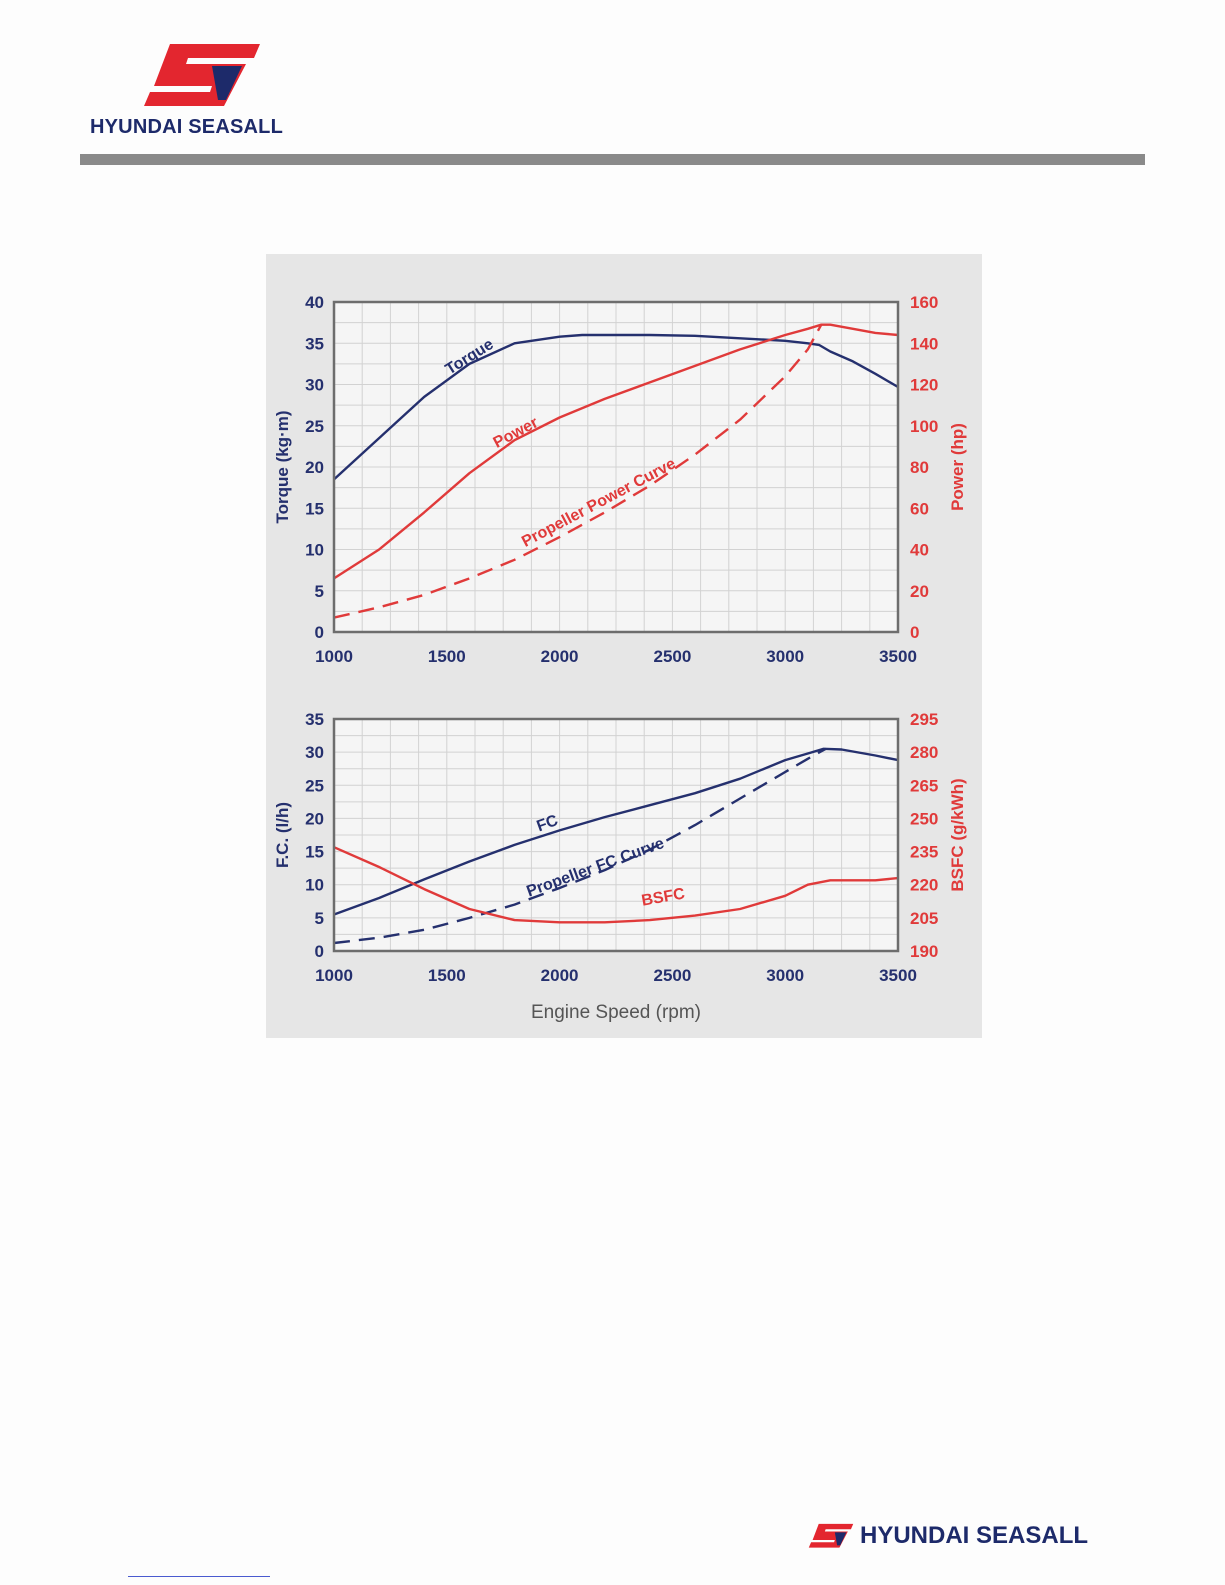  I want to click on fc-axis-label: F.C. (l/h), so click(282, 835).